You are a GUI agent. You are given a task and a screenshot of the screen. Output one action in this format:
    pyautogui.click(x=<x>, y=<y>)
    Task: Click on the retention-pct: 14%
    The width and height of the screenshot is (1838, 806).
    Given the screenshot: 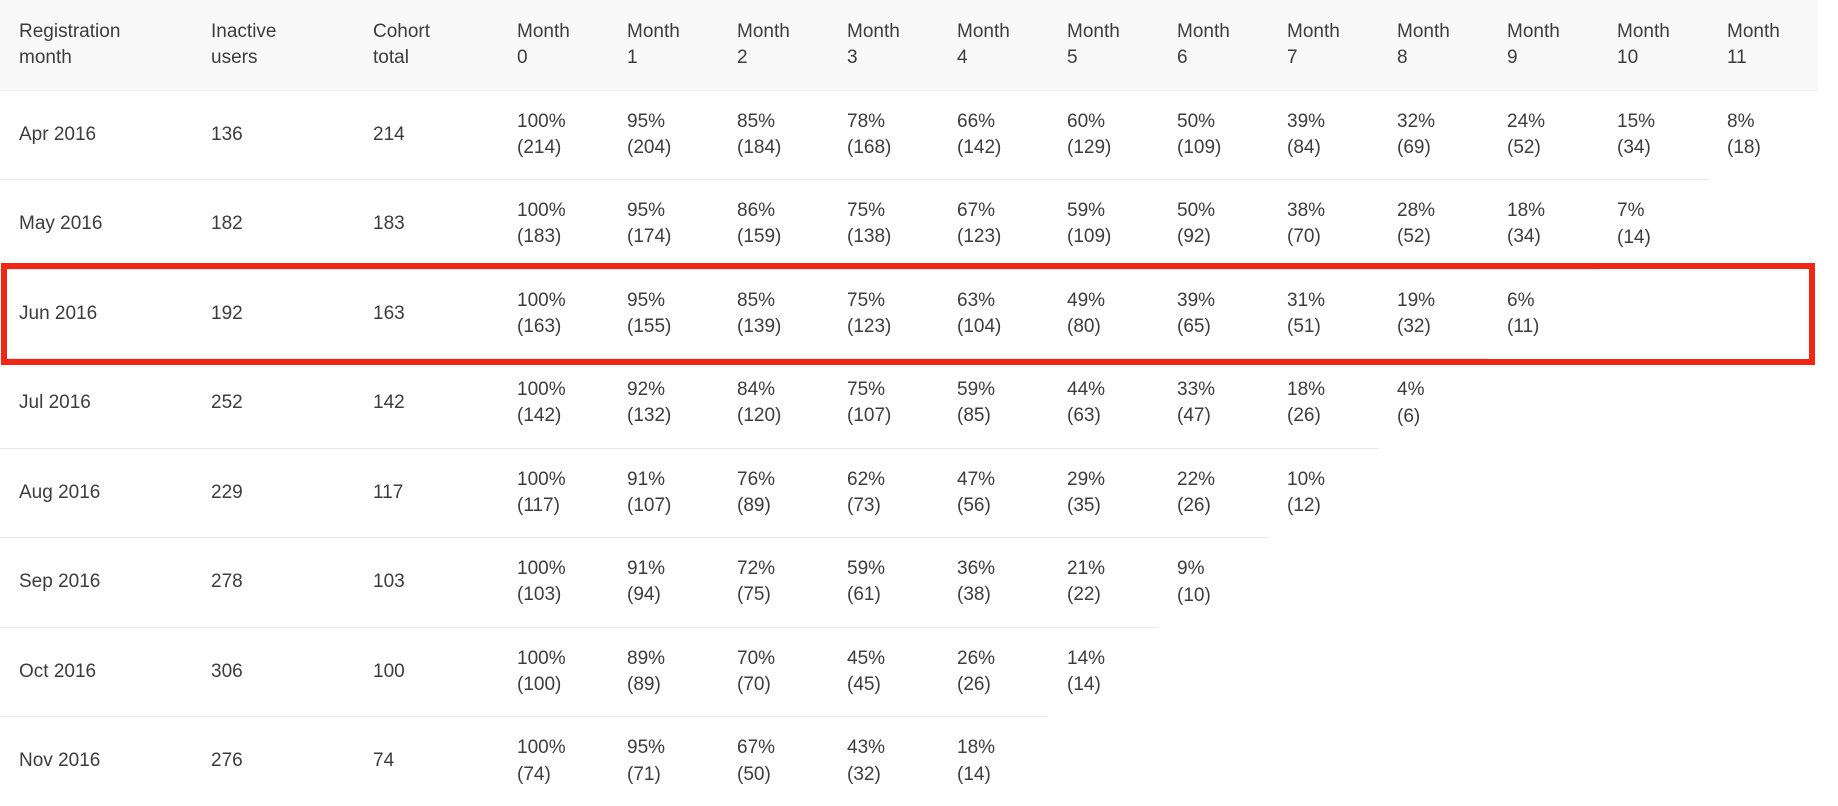 What is the action you would take?
    pyautogui.click(x=1086, y=658)
    